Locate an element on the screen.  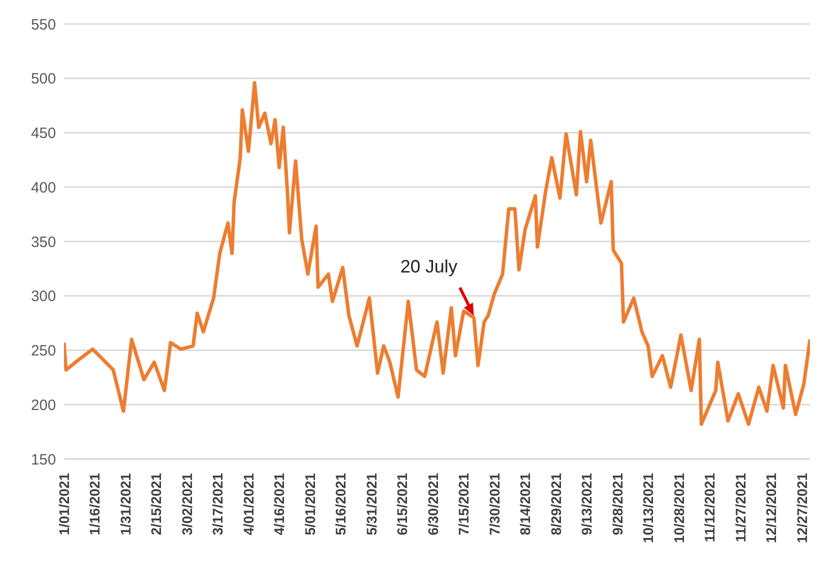
x-tick-label: 11/12/2021 is located at coordinates (710, 507).